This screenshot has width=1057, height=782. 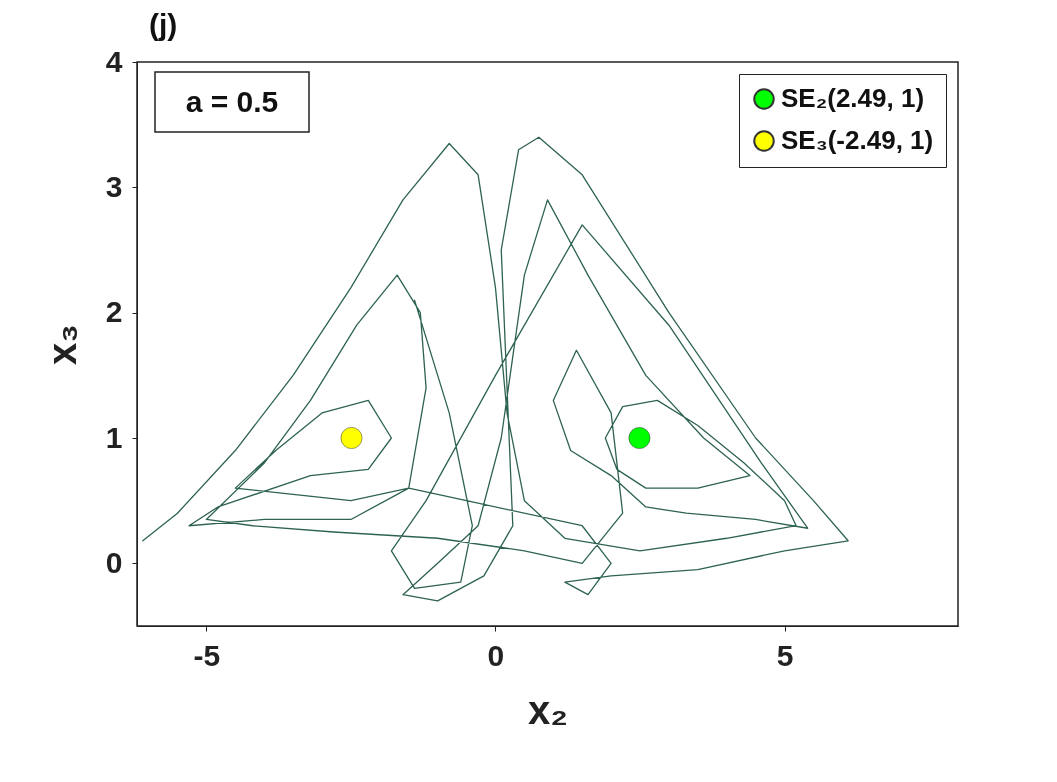 What do you see at coordinates (163, 24) in the screenshot?
I see `text: (j)` at bounding box center [163, 24].